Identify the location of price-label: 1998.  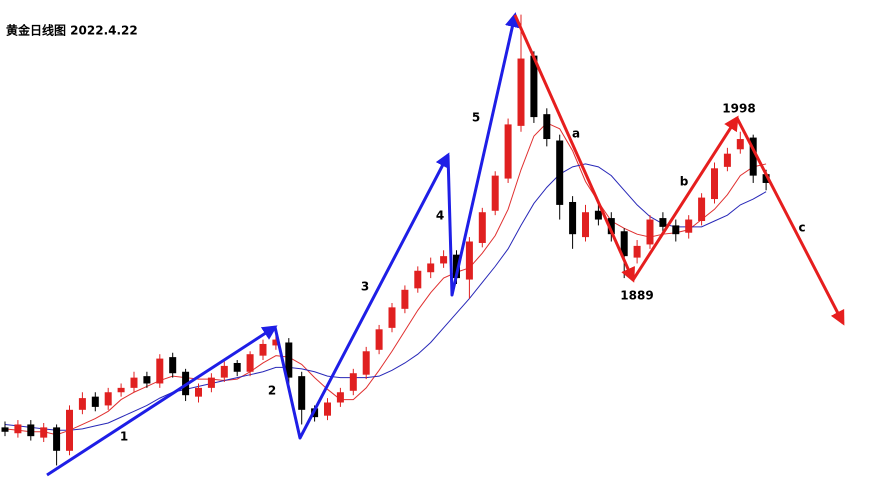
(738, 109).